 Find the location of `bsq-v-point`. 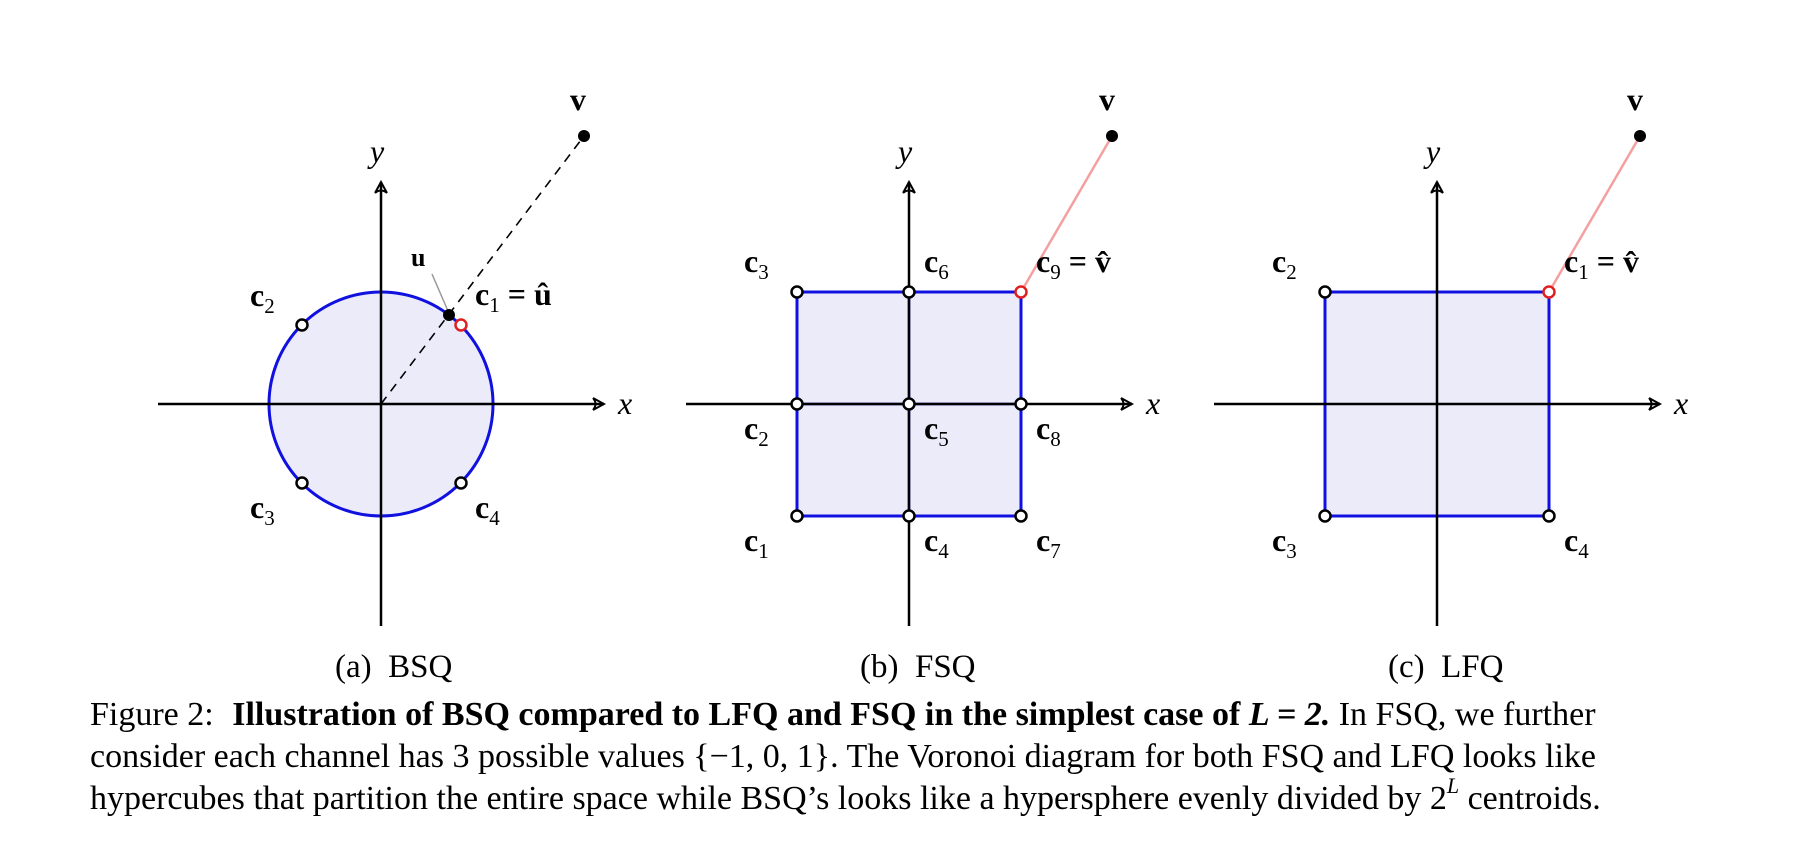

bsq-v-point is located at coordinates (584, 136).